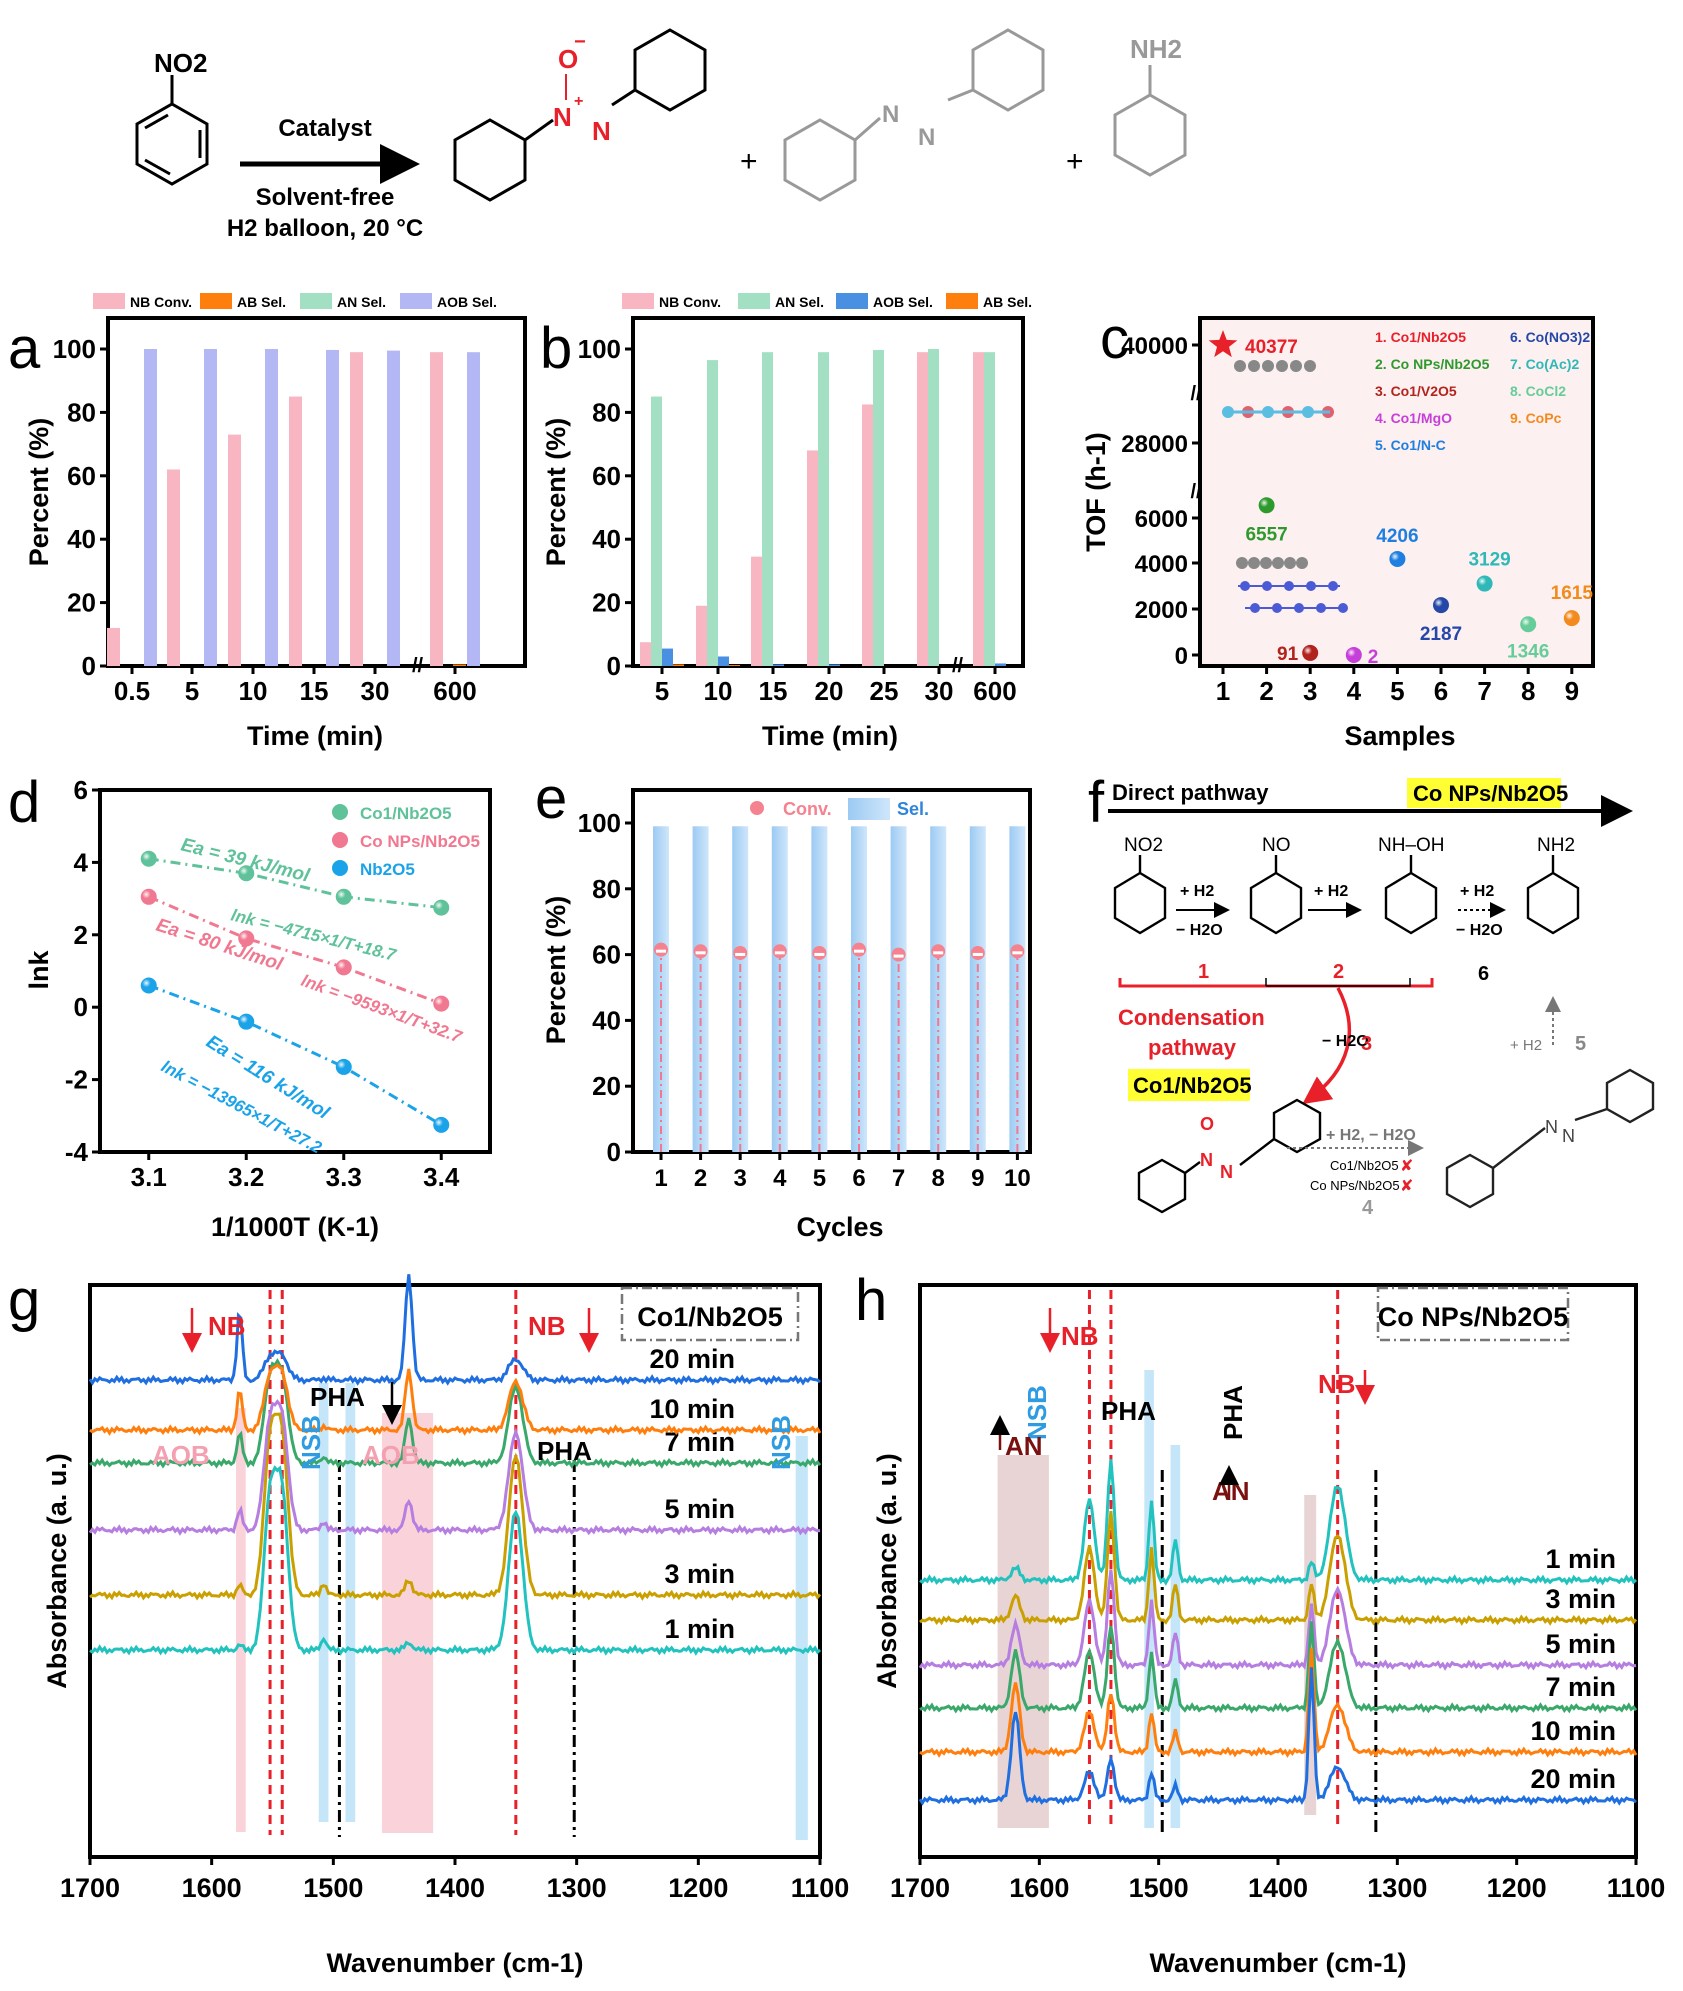 Image resolution: width=1683 pixels, height=1991 pixels. Describe the element at coordinates (1266, 534) in the screenshot. I see `data-label: 6557` at that location.